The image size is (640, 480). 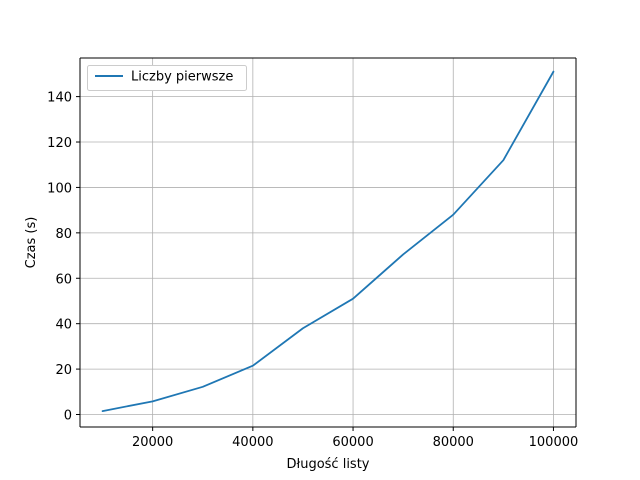 I want to click on x-tick-label: 100000, so click(x=554, y=442).